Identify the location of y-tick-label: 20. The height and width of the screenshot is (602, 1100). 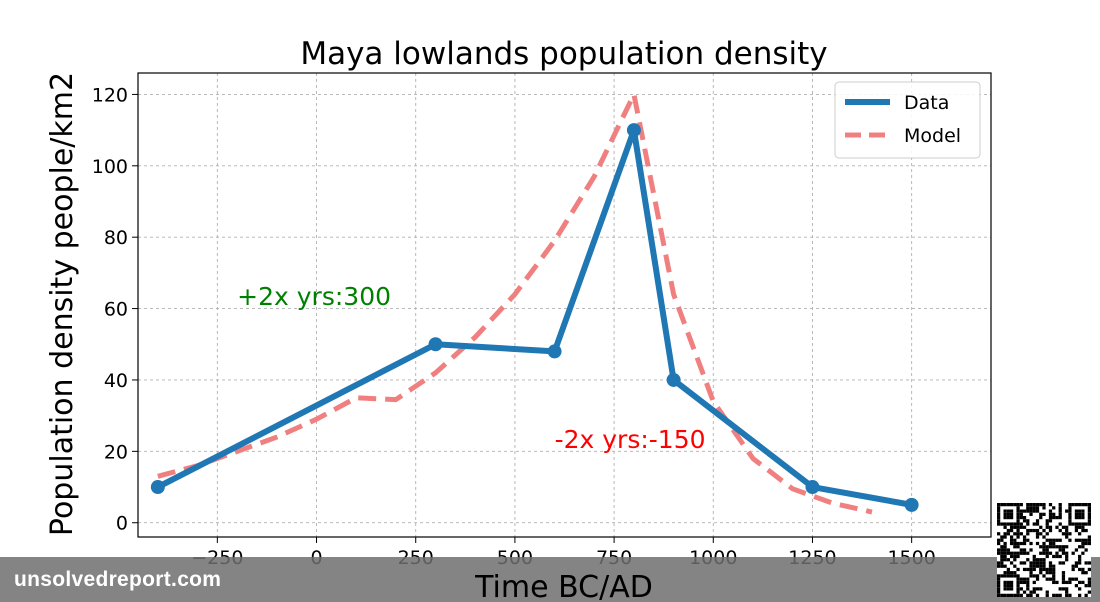
(116, 452).